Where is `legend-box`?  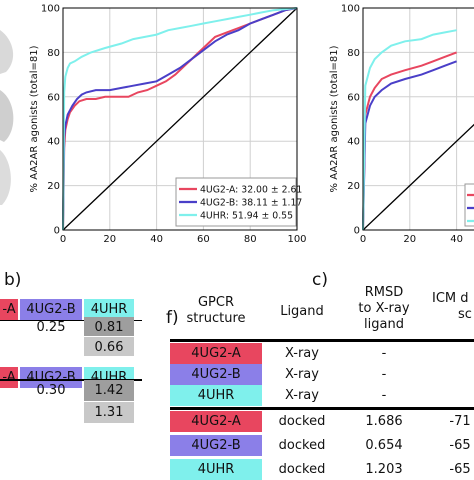
legend-box is located at coordinates (469, 205).